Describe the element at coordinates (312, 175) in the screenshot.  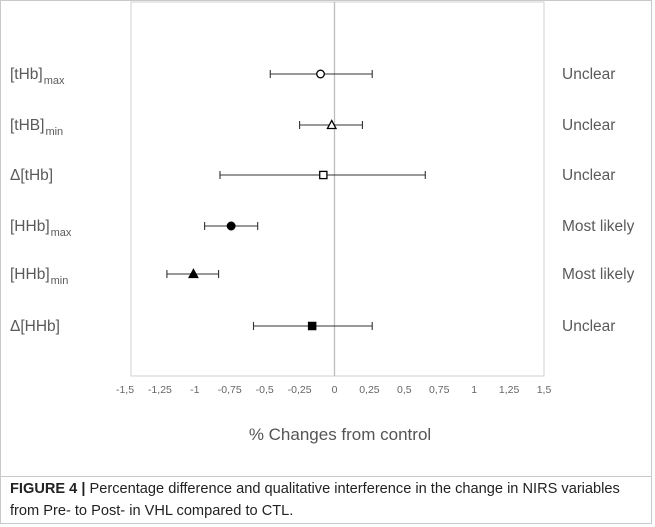
I see `row-2: Δ[tHb] Unclear` at that location.